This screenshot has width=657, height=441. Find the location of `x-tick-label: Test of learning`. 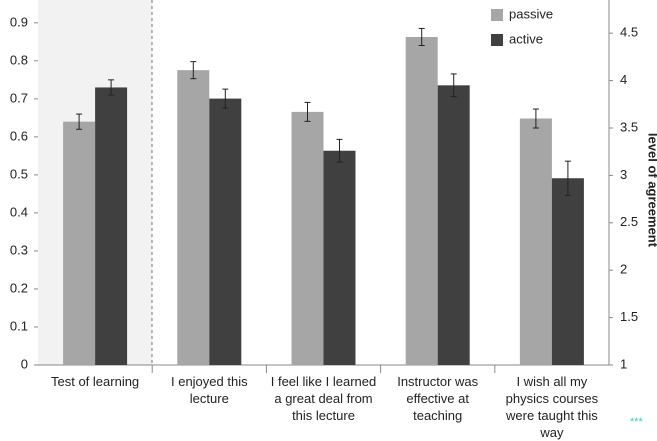

x-tick-label: Test of learning is located at coordinates (95, 381).